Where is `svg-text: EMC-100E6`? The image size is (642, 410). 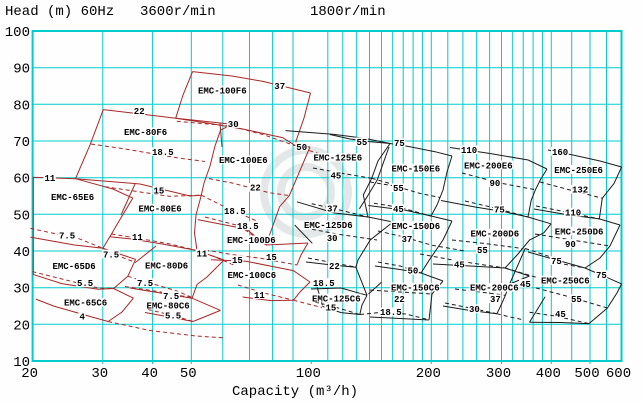 svg-text: EMC-100E6 is located at coordinates (243, 161).